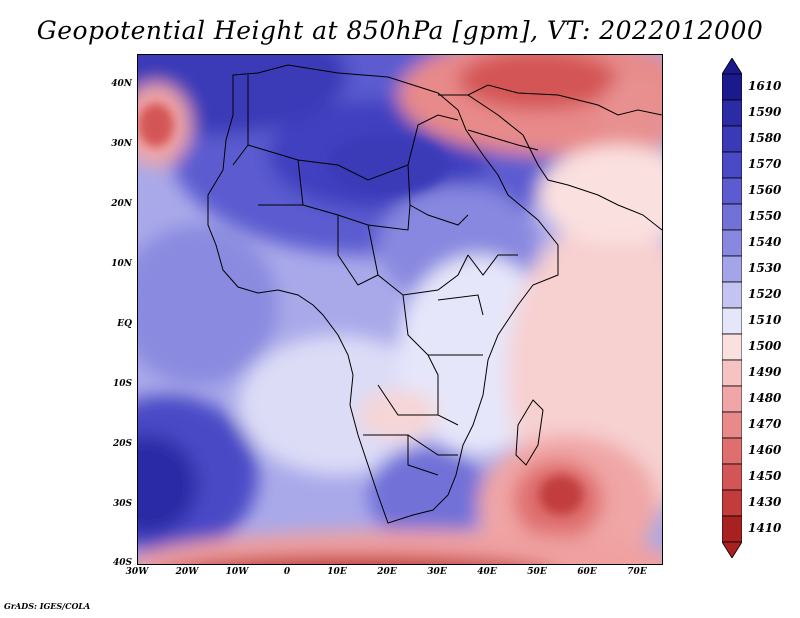  What do you see at coordinates (732, 549) in the screenshot?
I see `colorbar-bottom-arrow` at bounding box center [732, 549].